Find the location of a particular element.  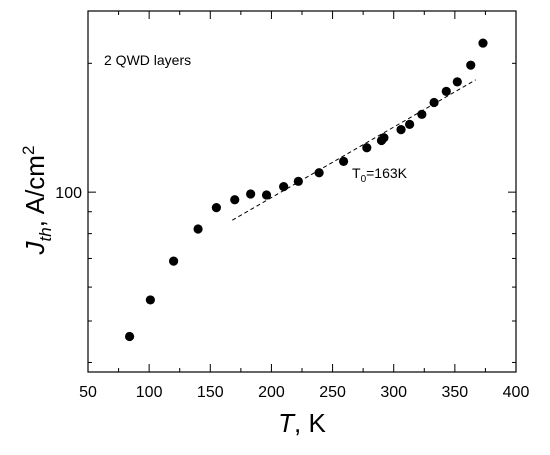

x-tick-label: 150 is located at coordinates (210, 392).